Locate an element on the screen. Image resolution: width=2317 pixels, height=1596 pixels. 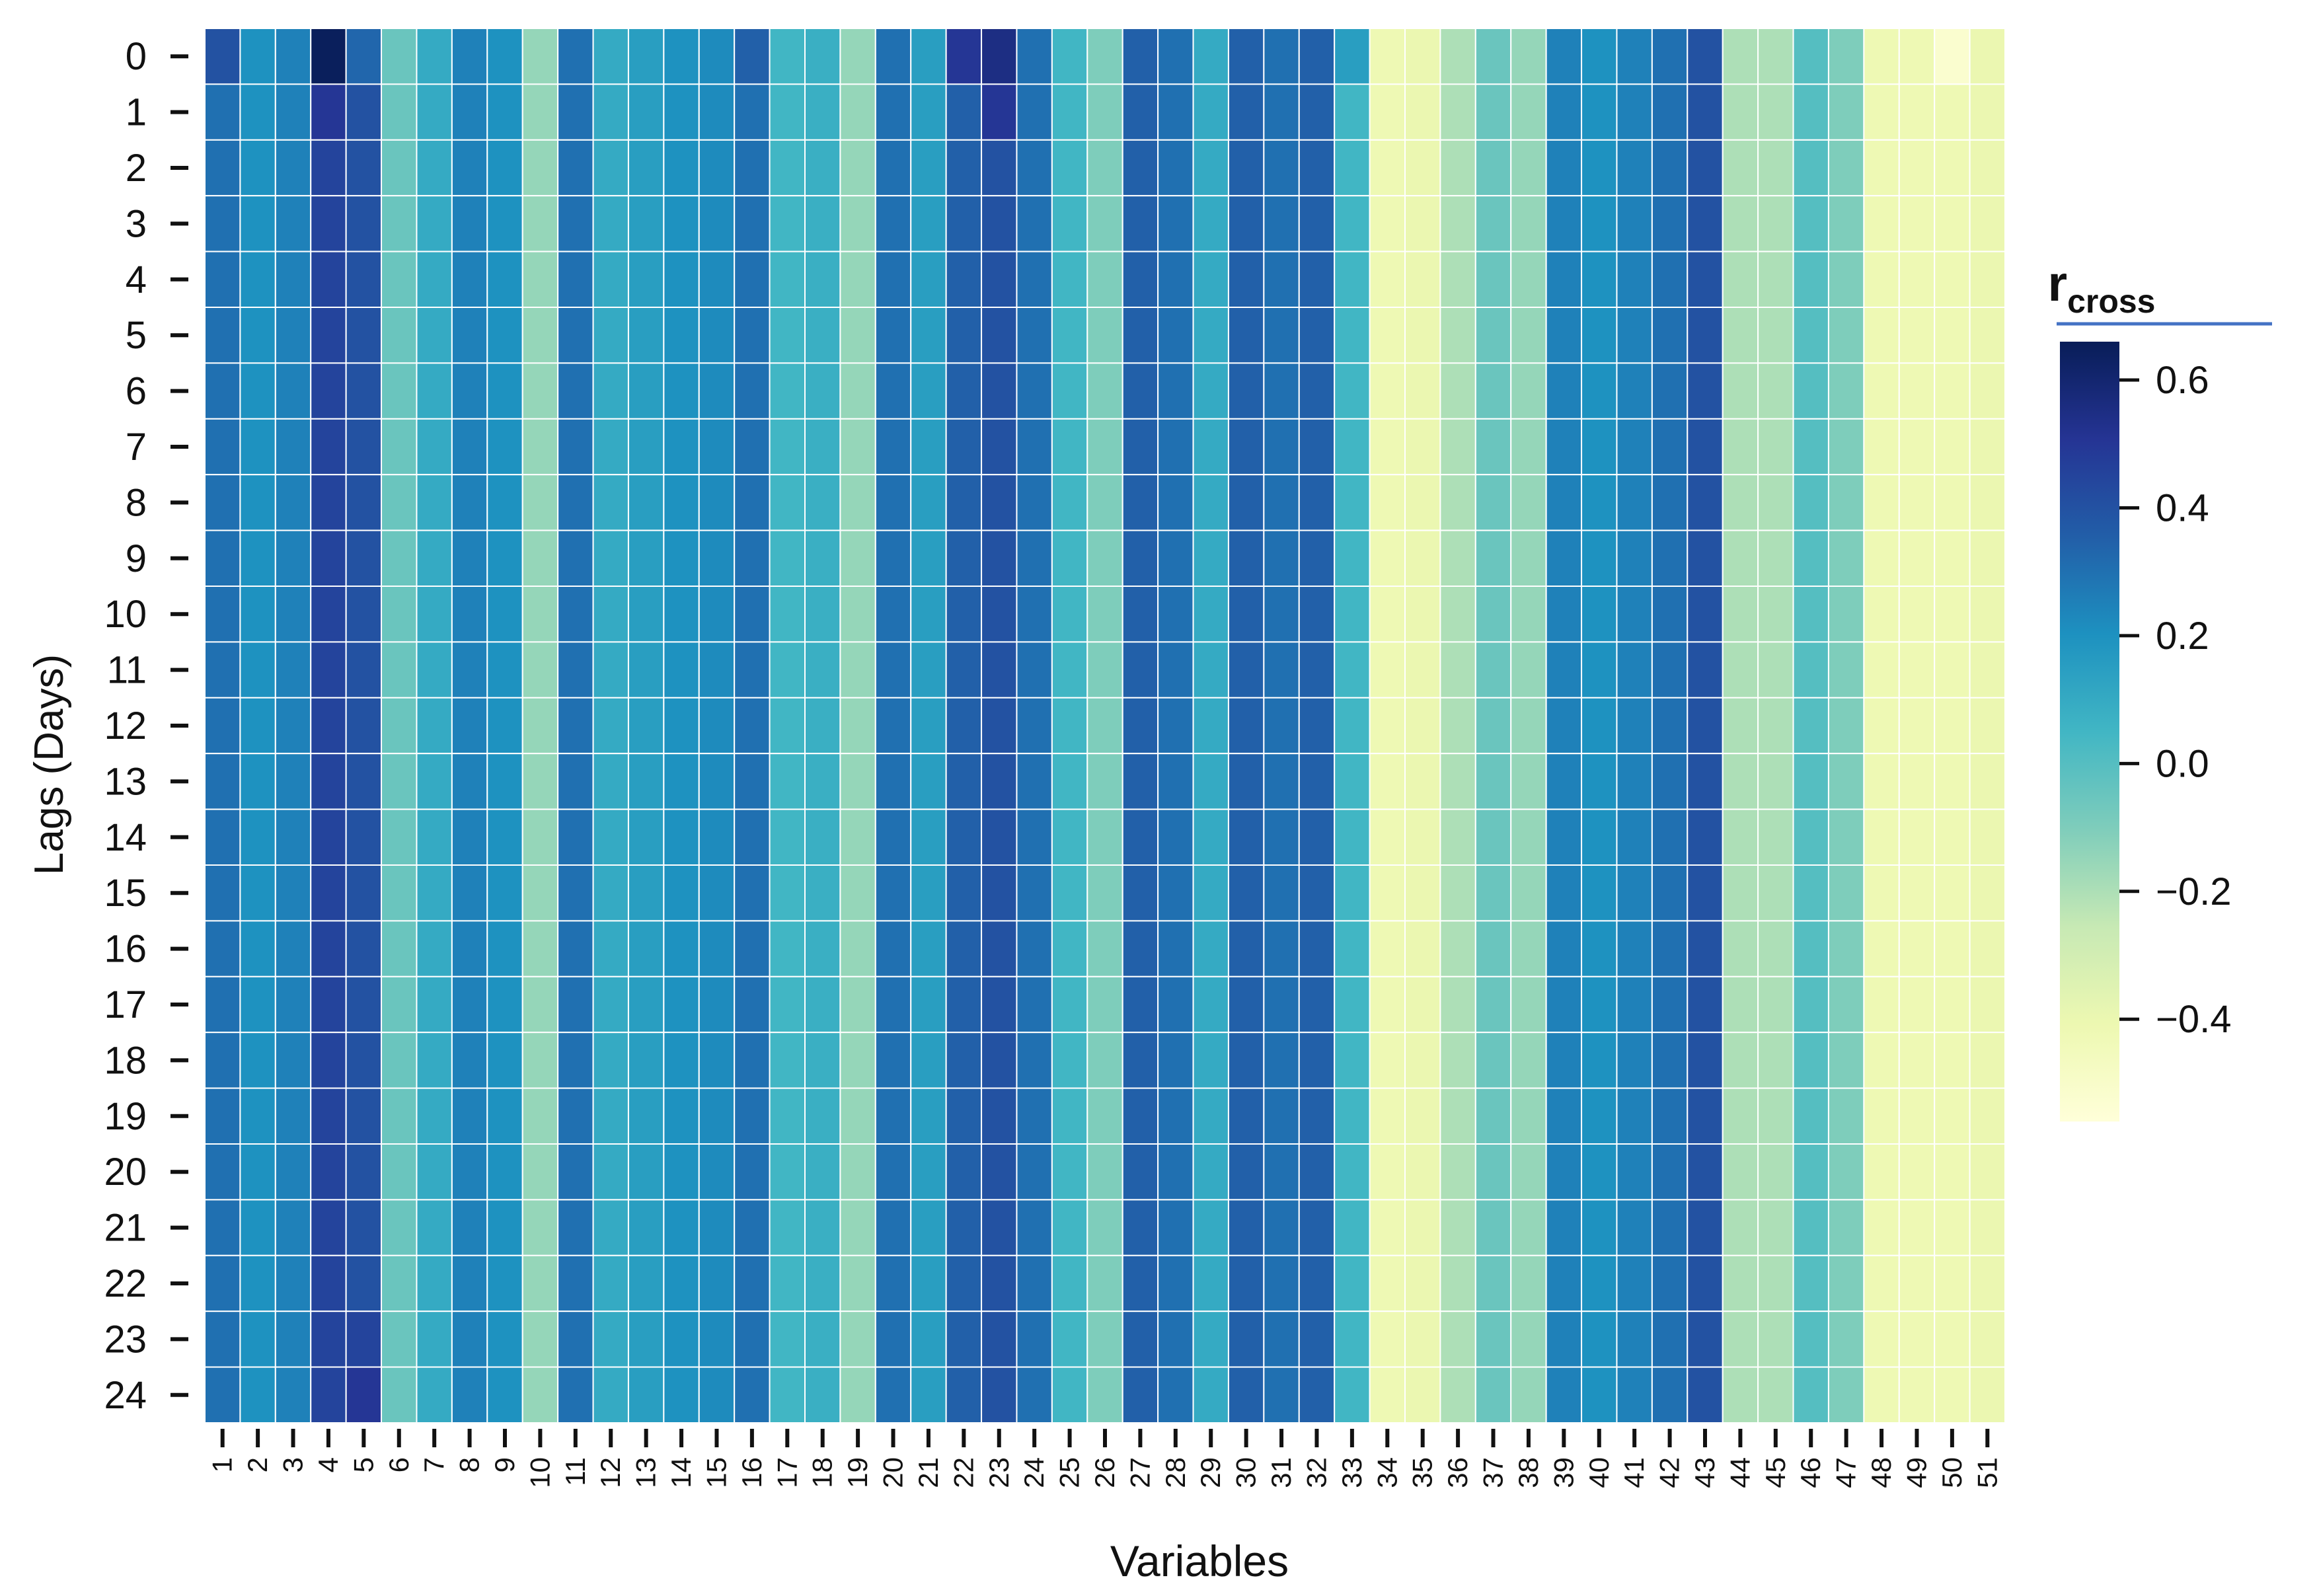
y-tick-label: 8 is located at coordinates (136, 502).